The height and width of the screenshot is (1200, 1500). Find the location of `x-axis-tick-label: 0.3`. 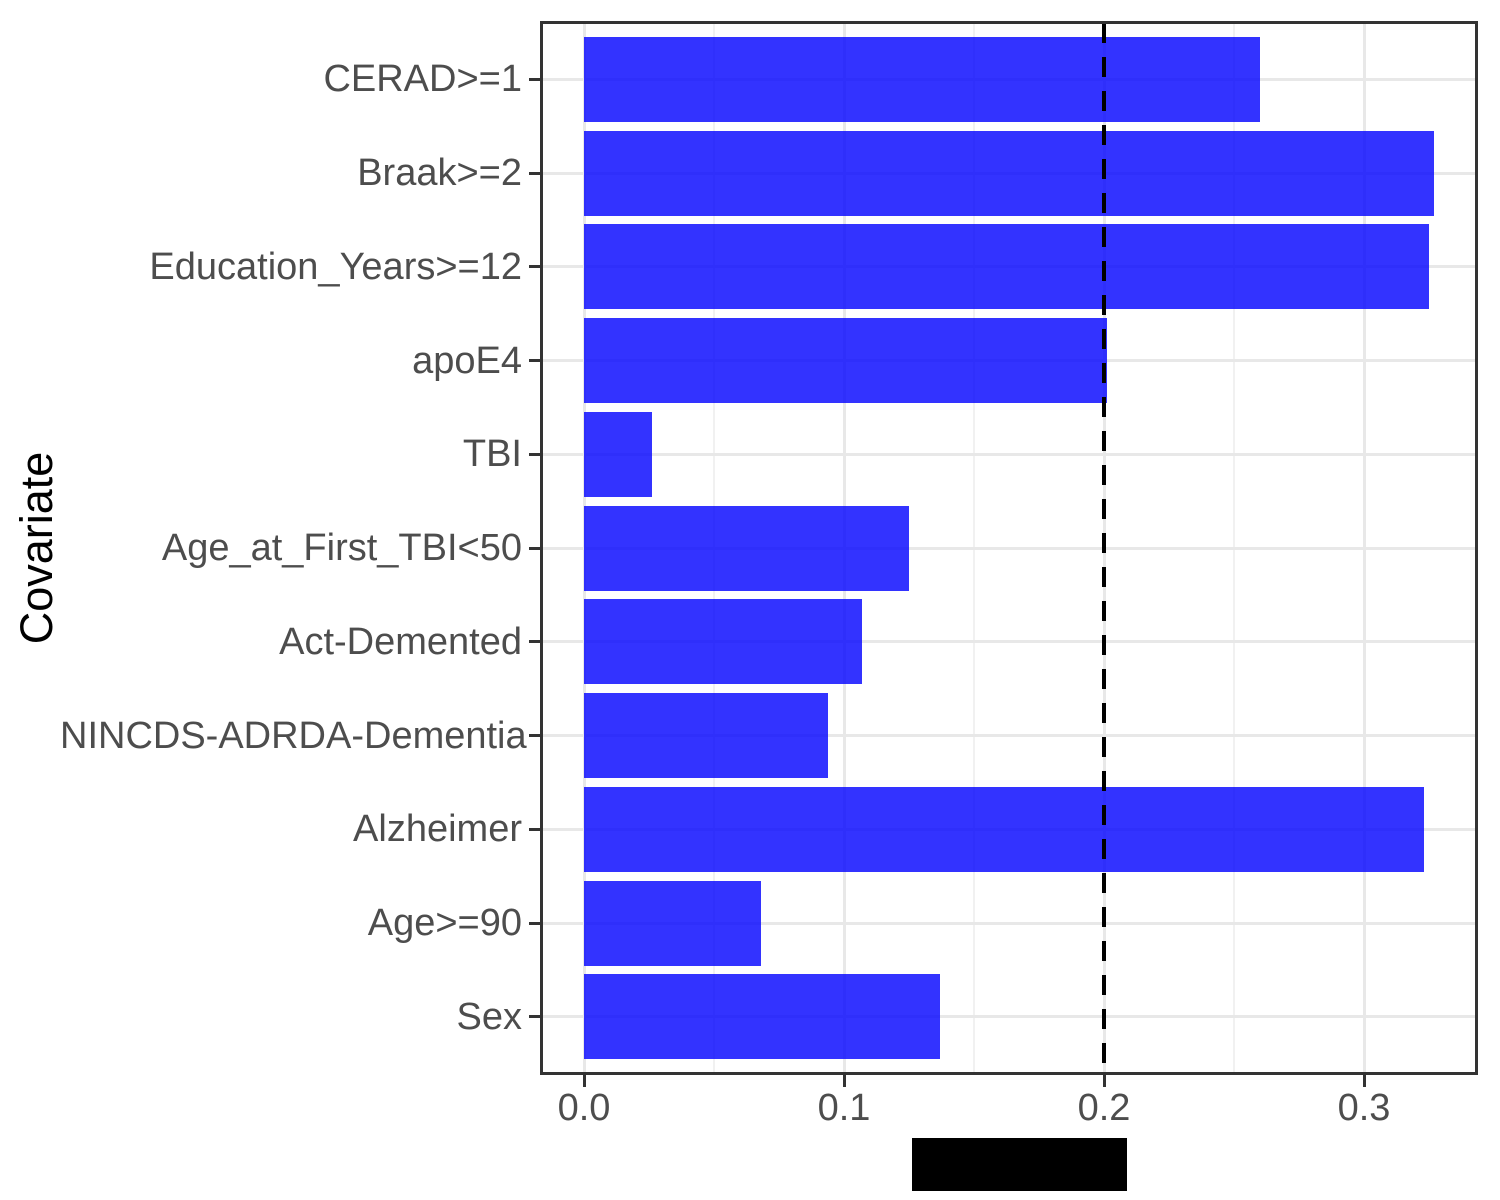

x-axis-tick-label: 0.3 is located at coordinates (1364, 1108).